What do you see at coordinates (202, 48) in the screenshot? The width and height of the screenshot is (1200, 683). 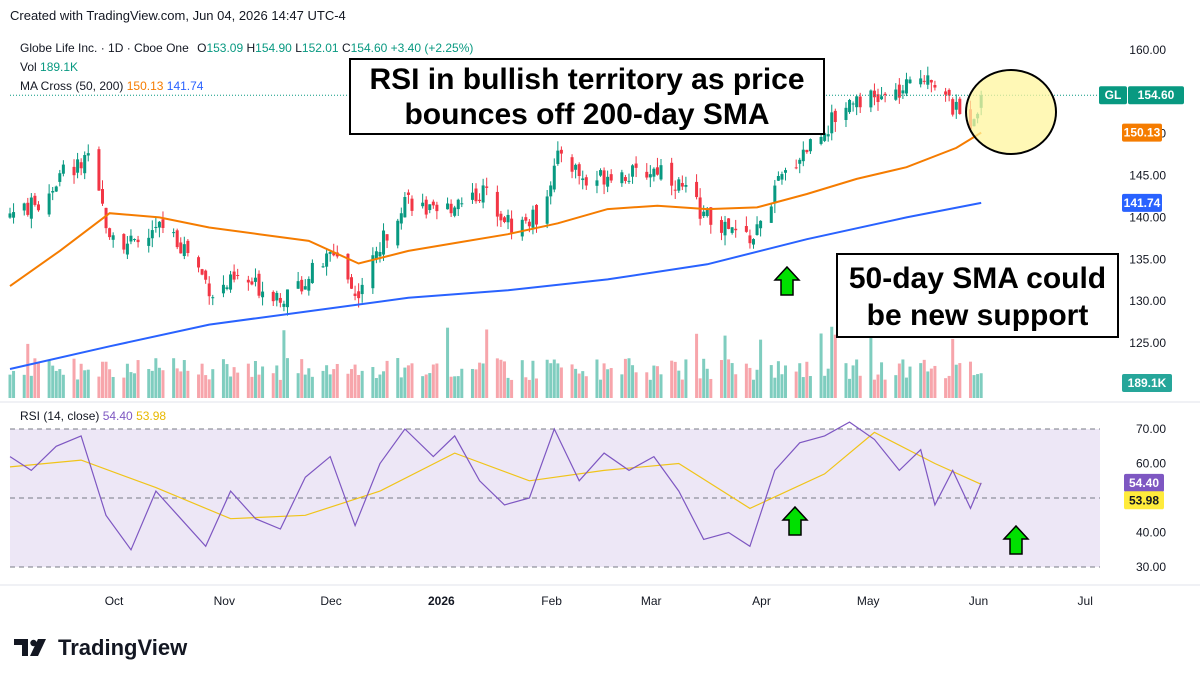 I see `legend-open-label: O` at bounding box center [202, 48].